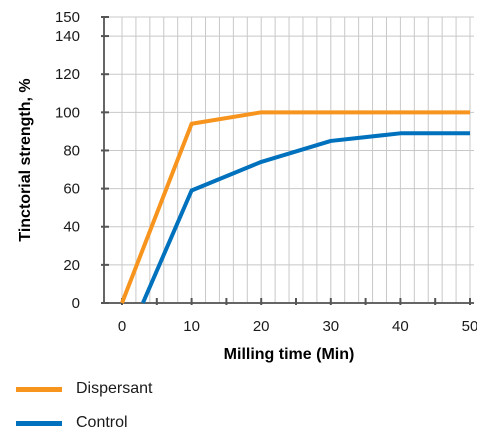 The height and width of the screenshot is (440, 477). I want to click on x-tick-label: 30, so click(330, 326).